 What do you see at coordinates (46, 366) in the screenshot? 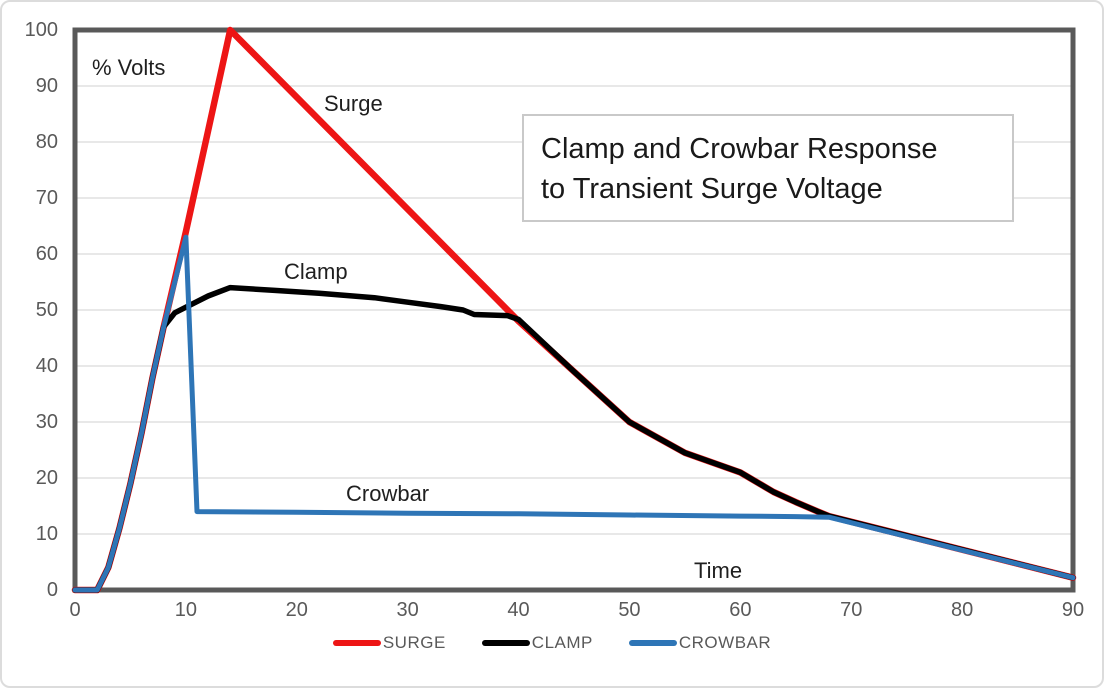
I see `y-tick-label: 40` at bounding box center [46, 366].